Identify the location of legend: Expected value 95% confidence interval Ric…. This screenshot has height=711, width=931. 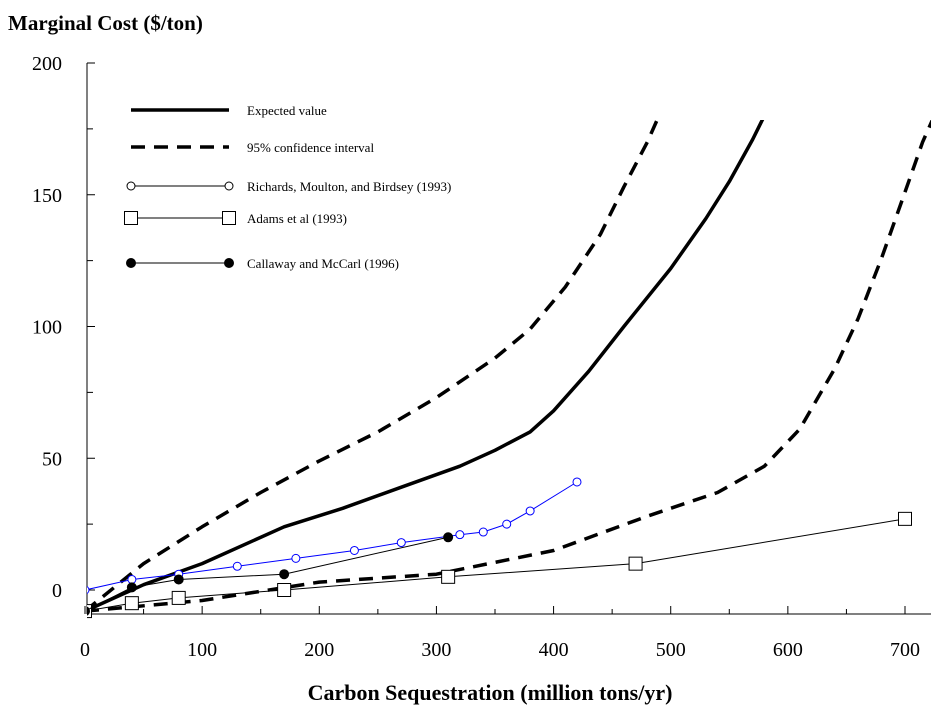
(287, 187).